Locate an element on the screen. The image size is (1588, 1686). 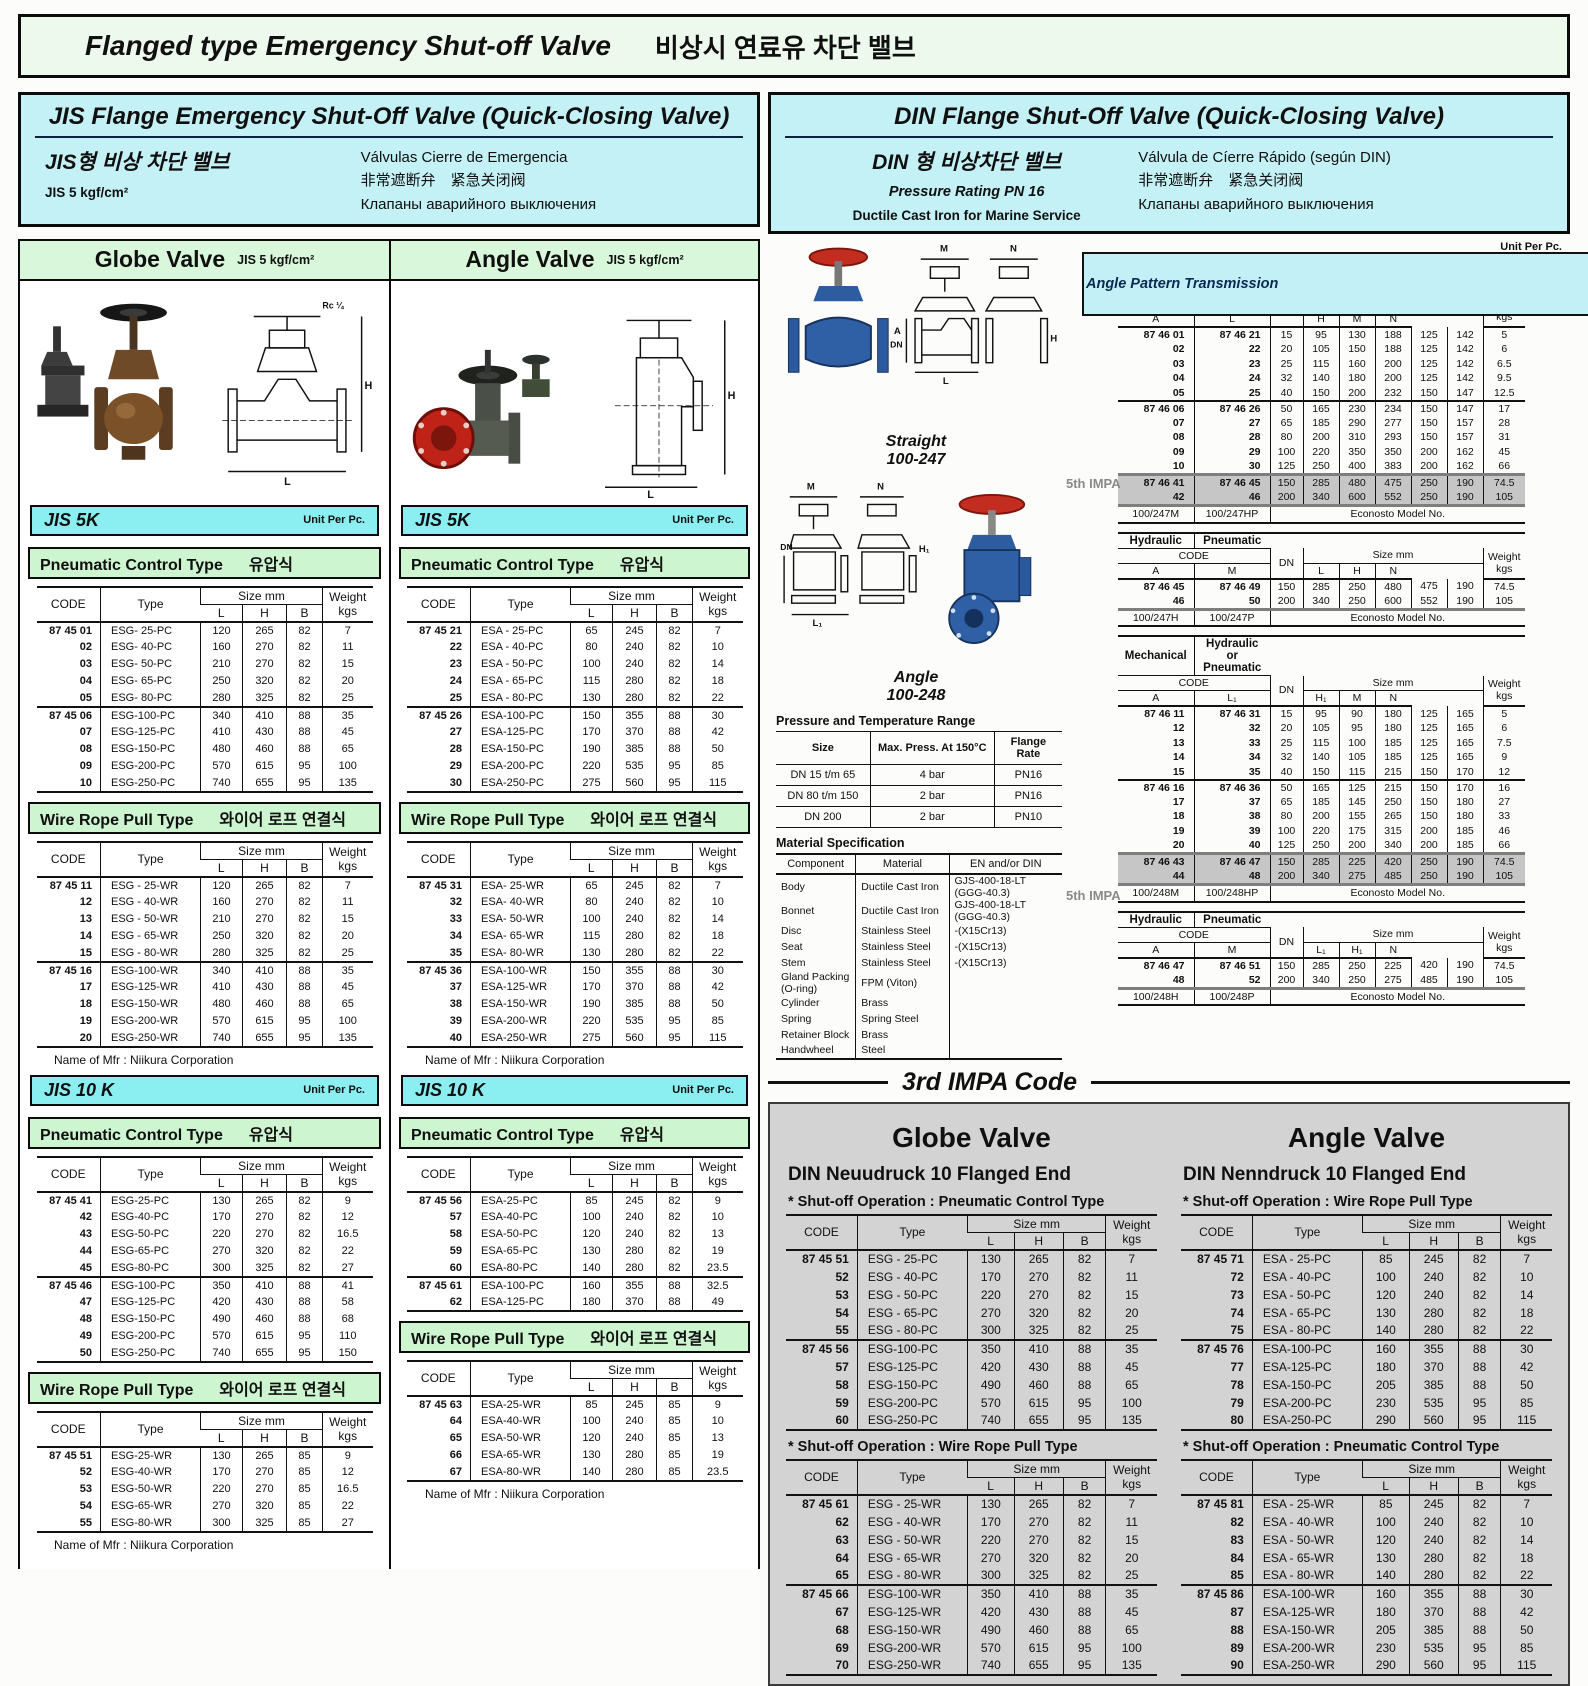
table-row: 88 ESA-150-WR 205 385 88 50 is located at coordinates (1366, 1629).